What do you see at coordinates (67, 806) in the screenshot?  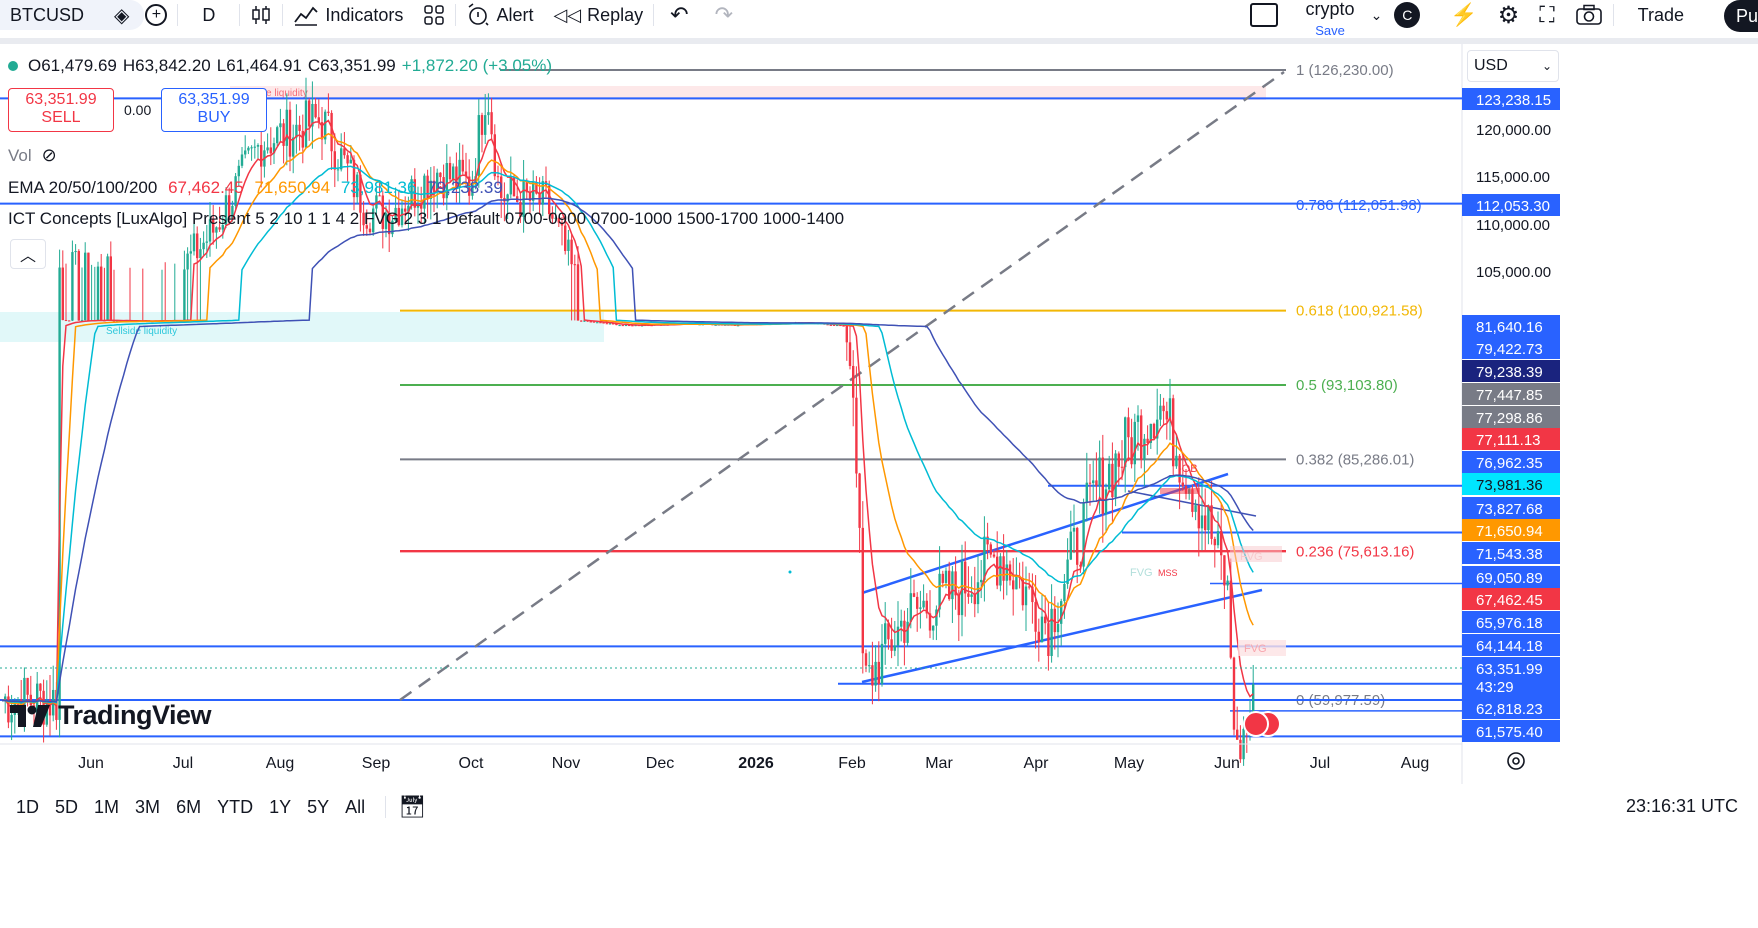 I see `range-5d: 5D` at bounding box center [67, 806].